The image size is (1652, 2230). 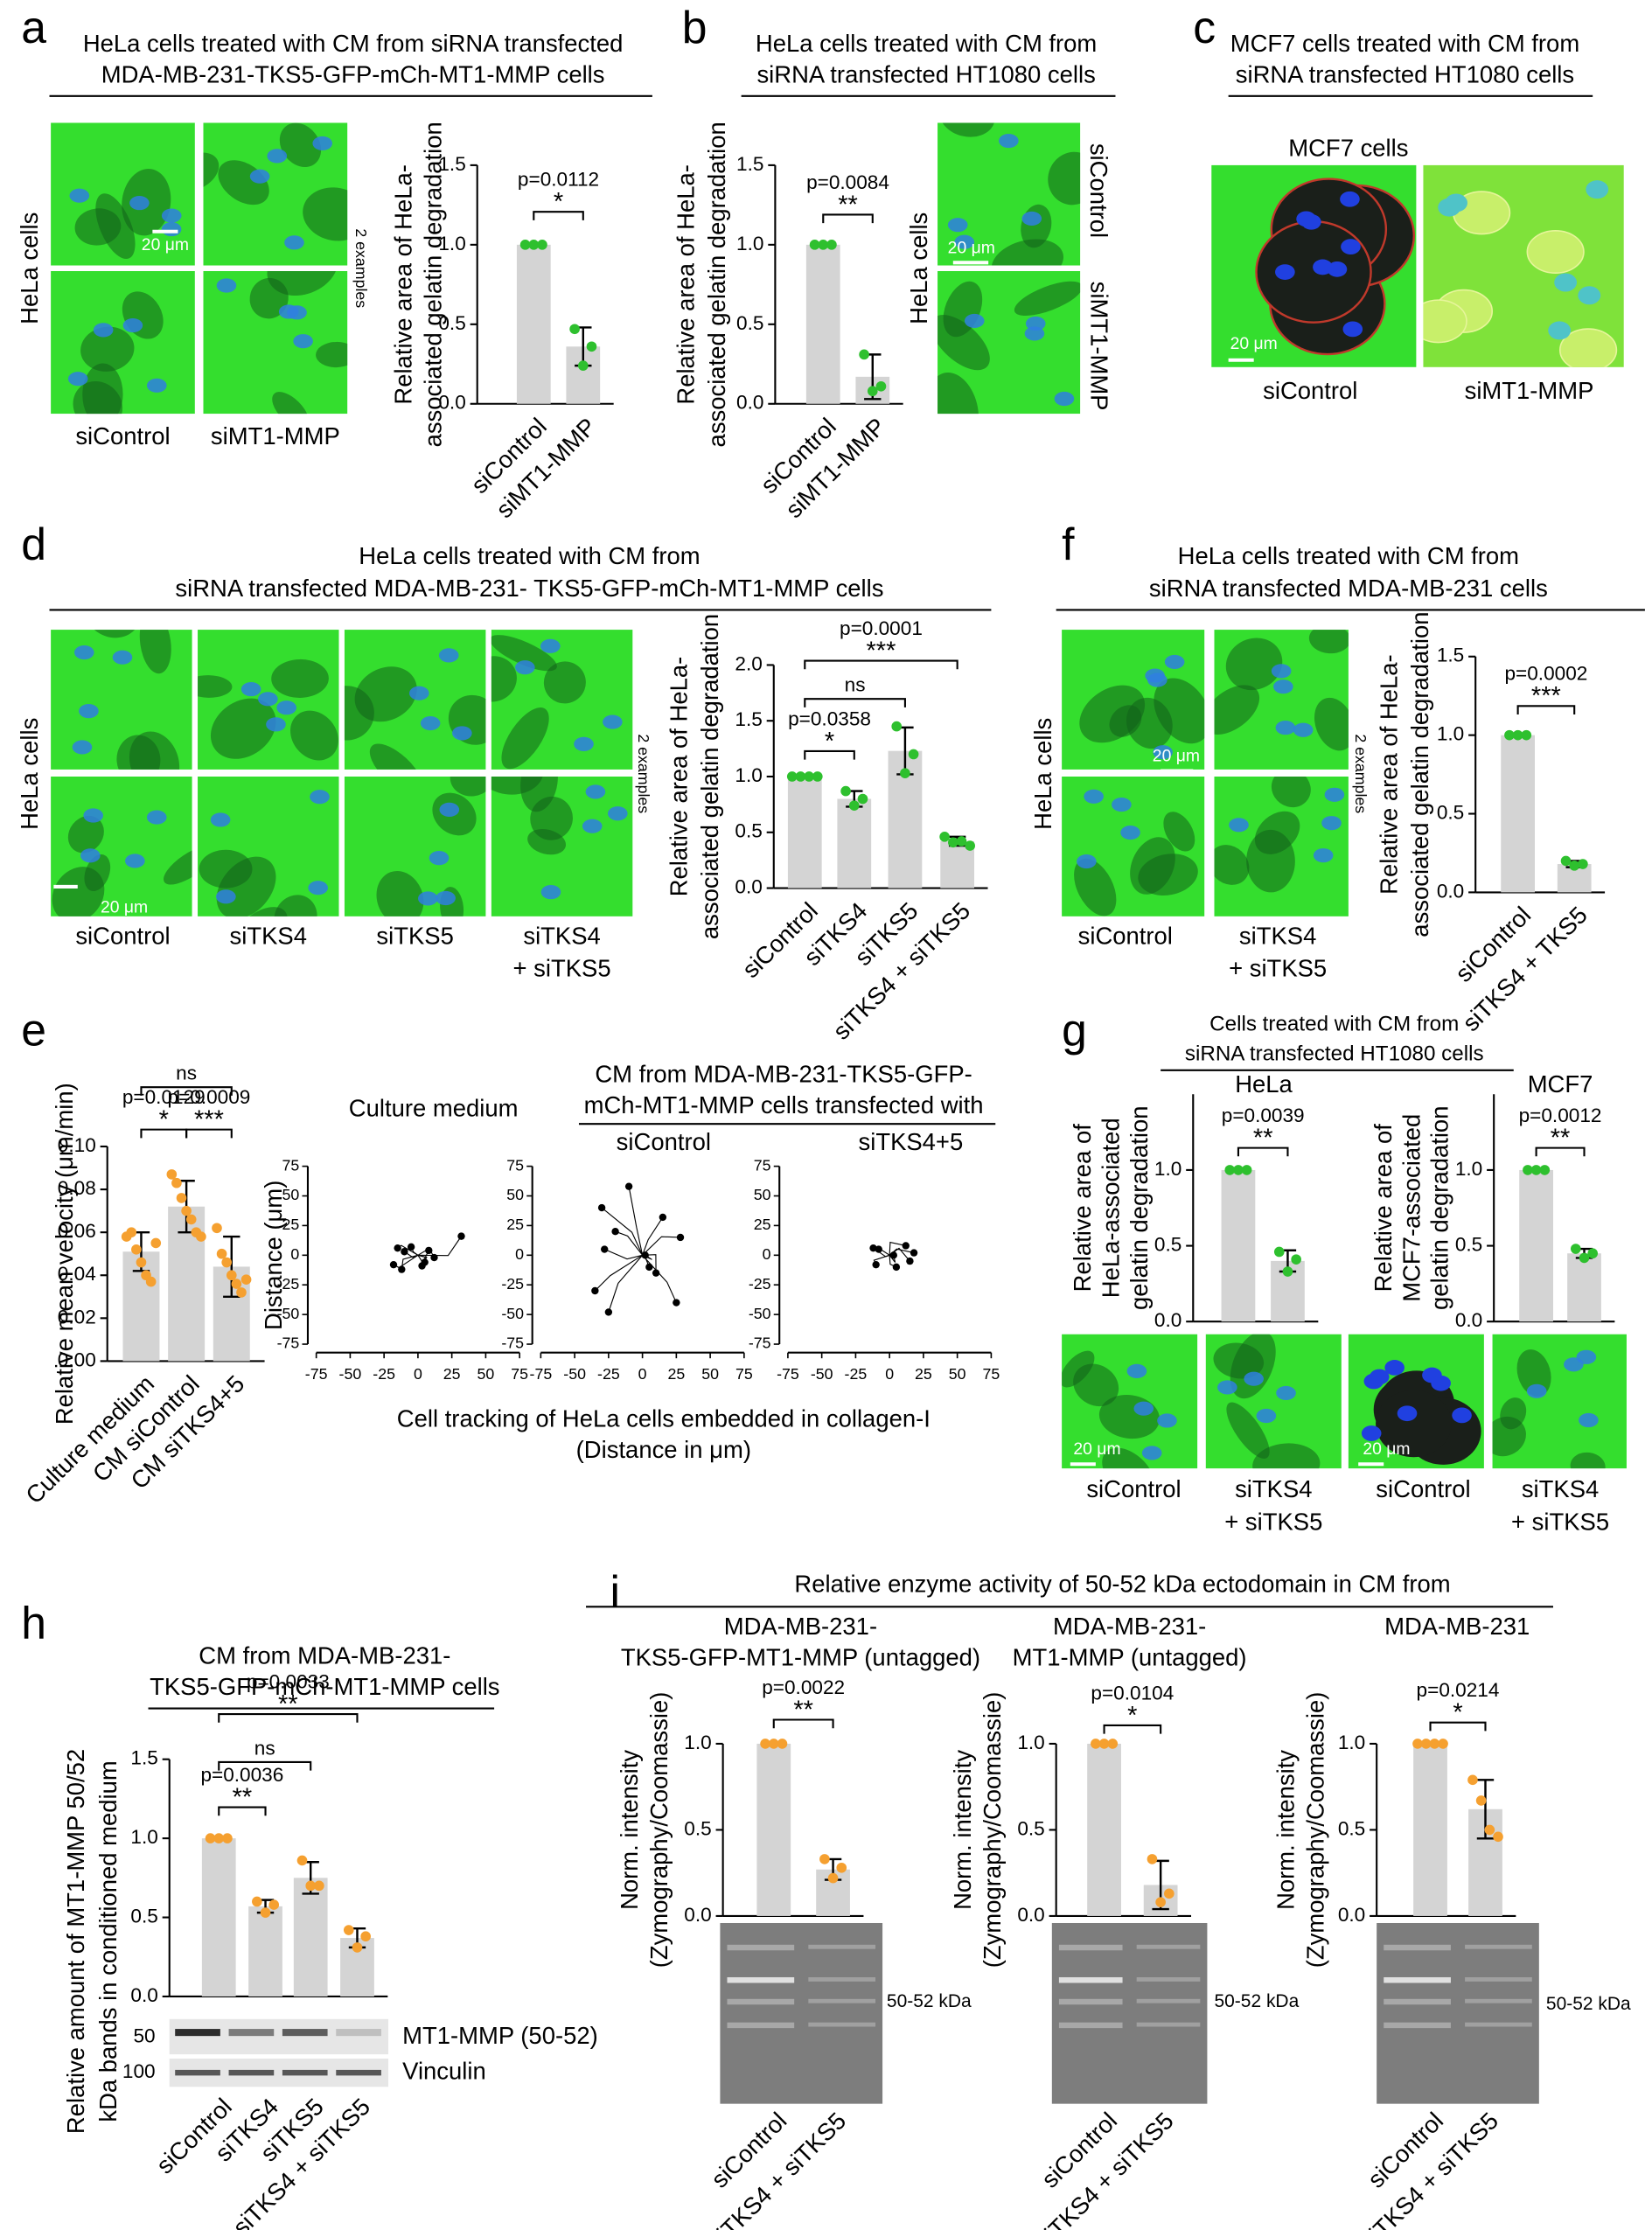 I want to click on gel, so click(x=1458, y=2013).